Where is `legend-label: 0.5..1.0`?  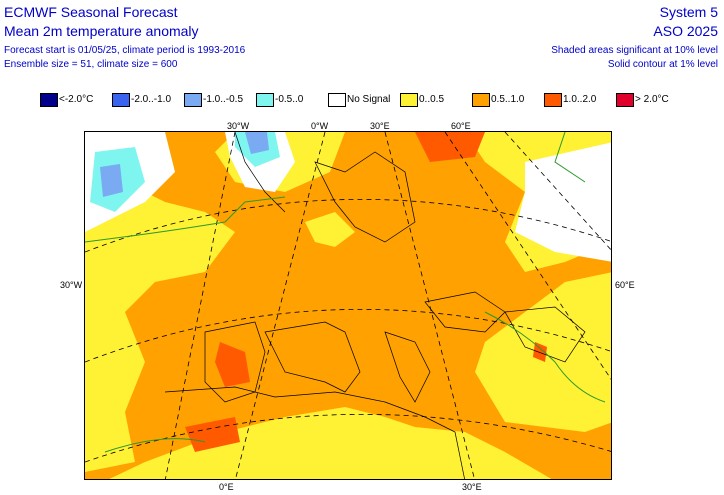
legend-label: 0.5..1.0 is located at coordinates (508, 99).